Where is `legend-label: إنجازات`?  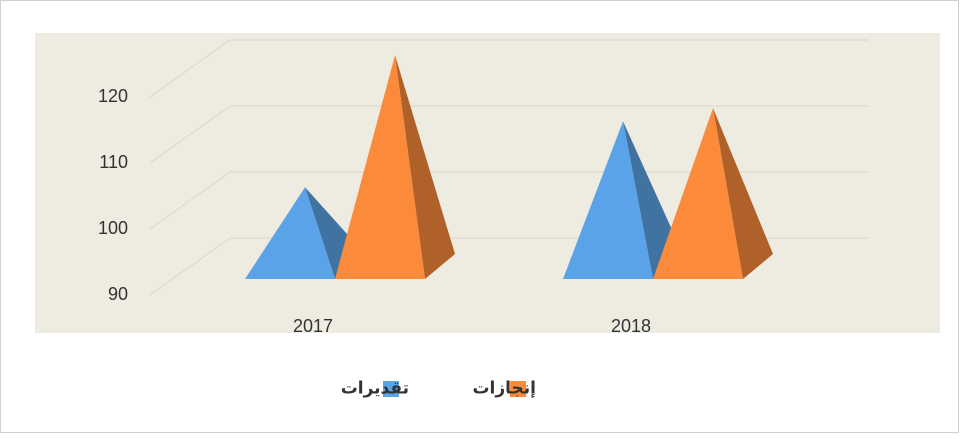 legend-label: إنجازات is located at coordinates (504, 387).